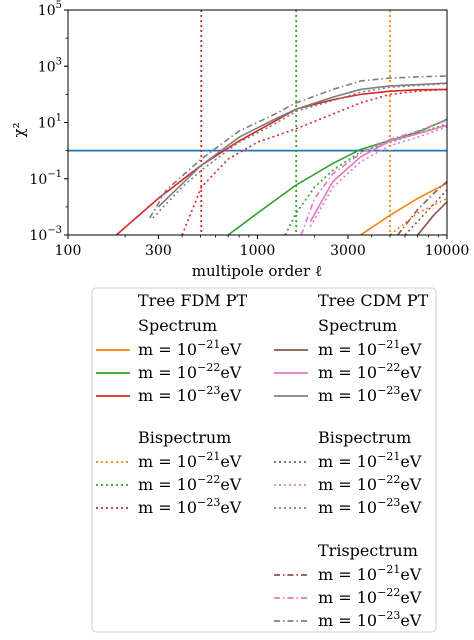 Image resolution: width=474 pixels, height=640 pixels. I want to click on x-tick-label-0: 100, so click(68, 251).